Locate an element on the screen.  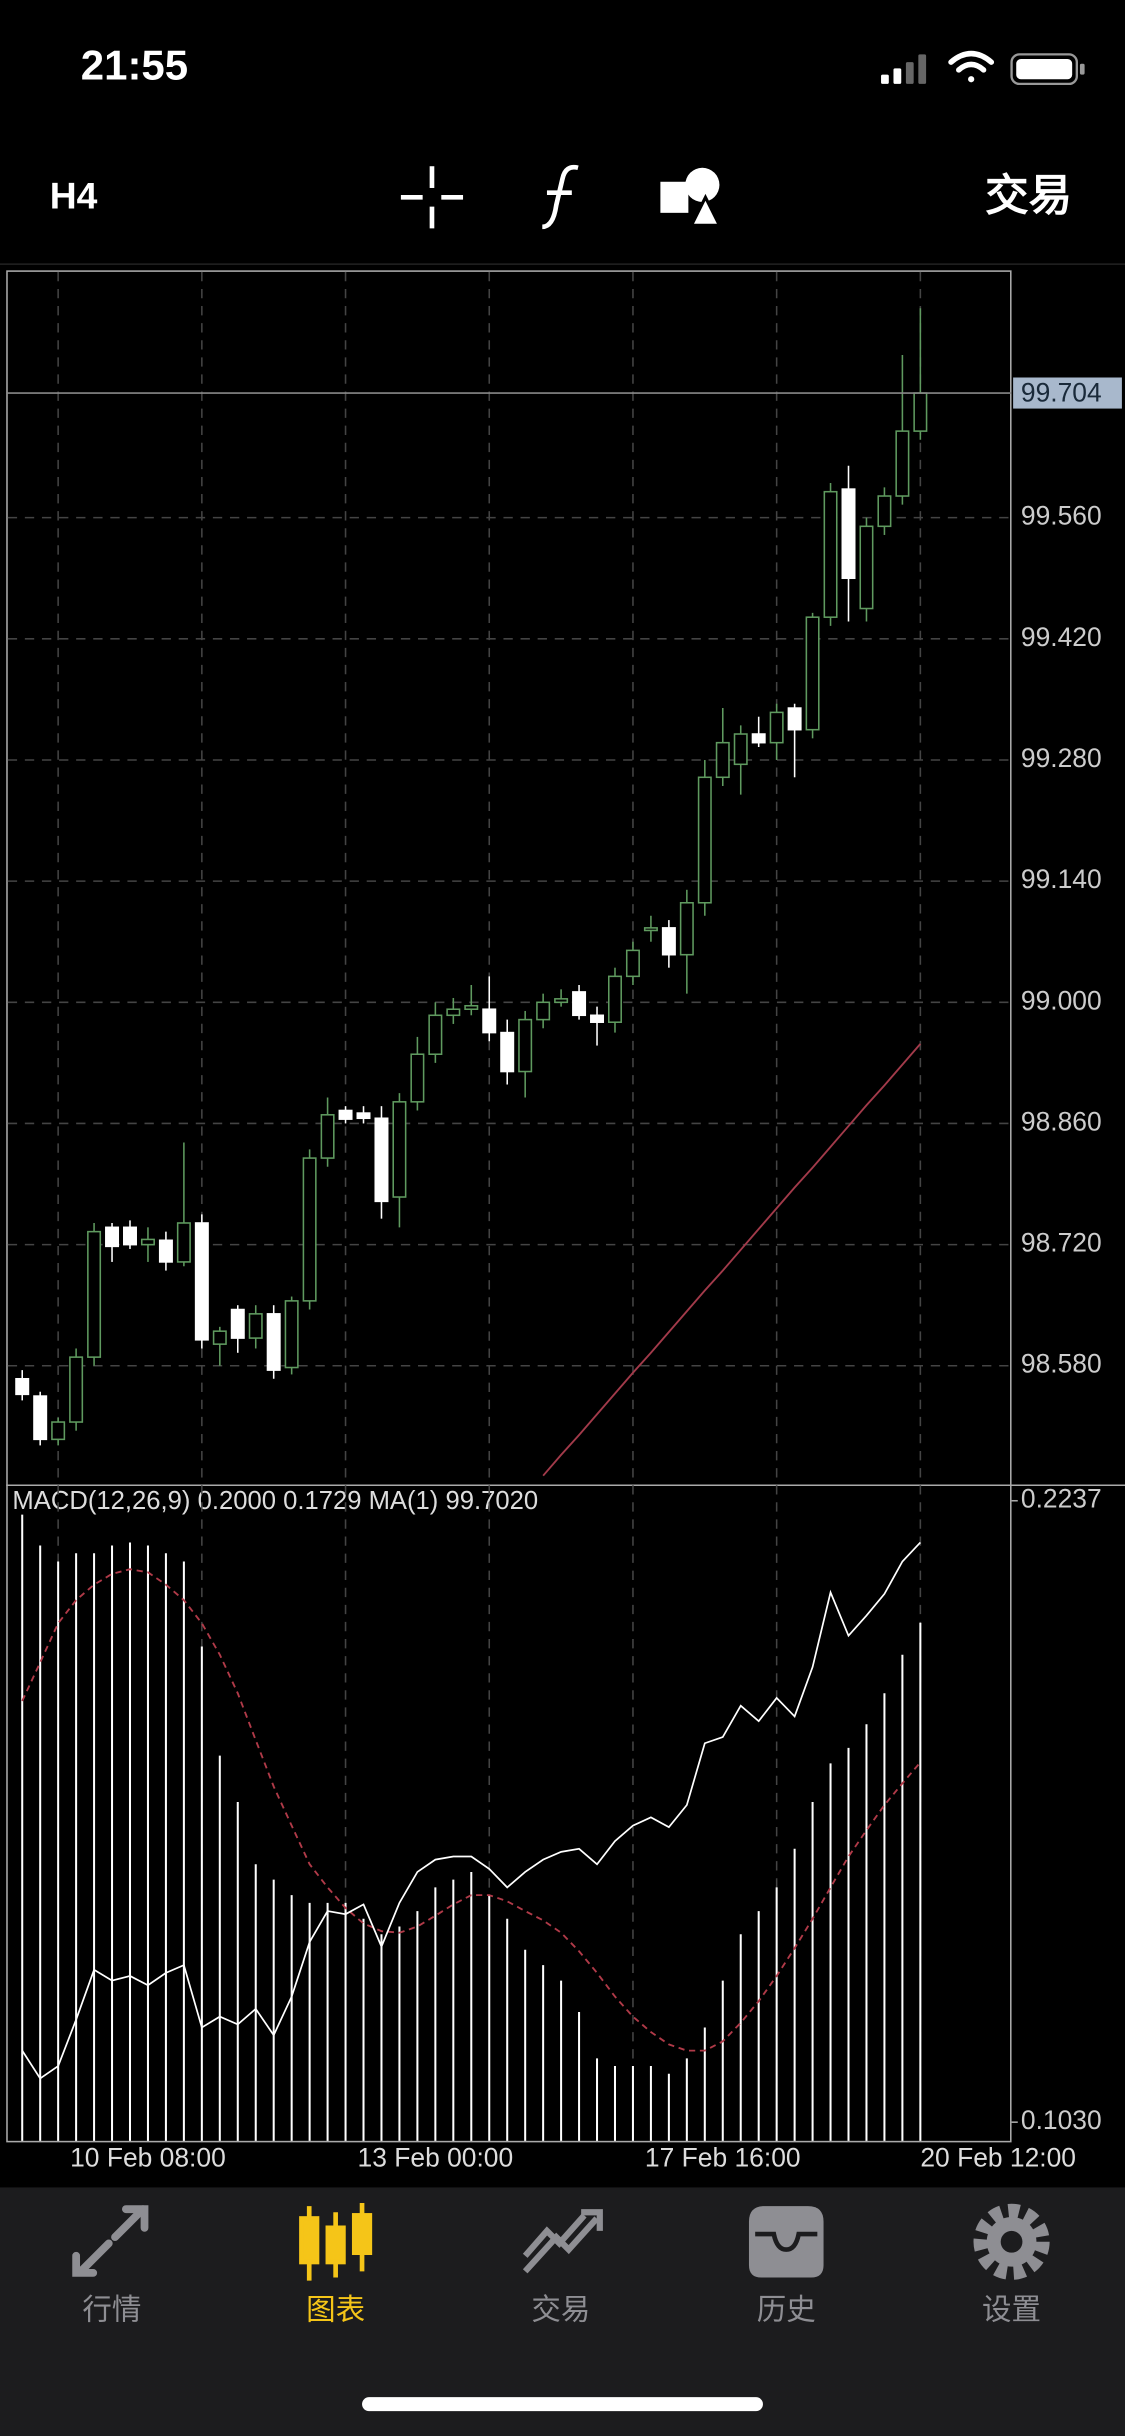
tab-label: 交易 is located at coordinates (560, 2310).